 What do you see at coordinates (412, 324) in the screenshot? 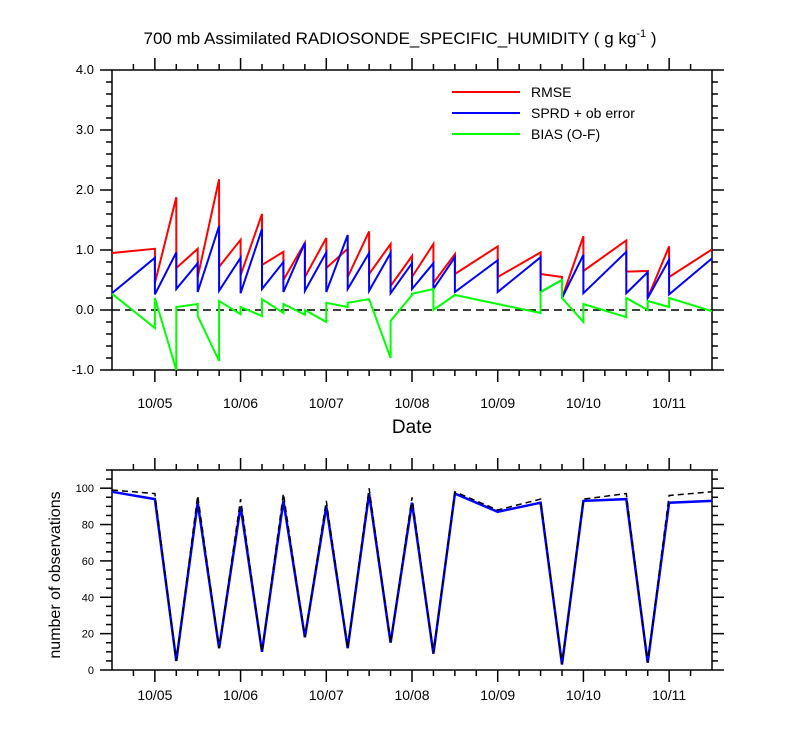
I see `series-line-bias-o-f` at bounding box center [412, 324].